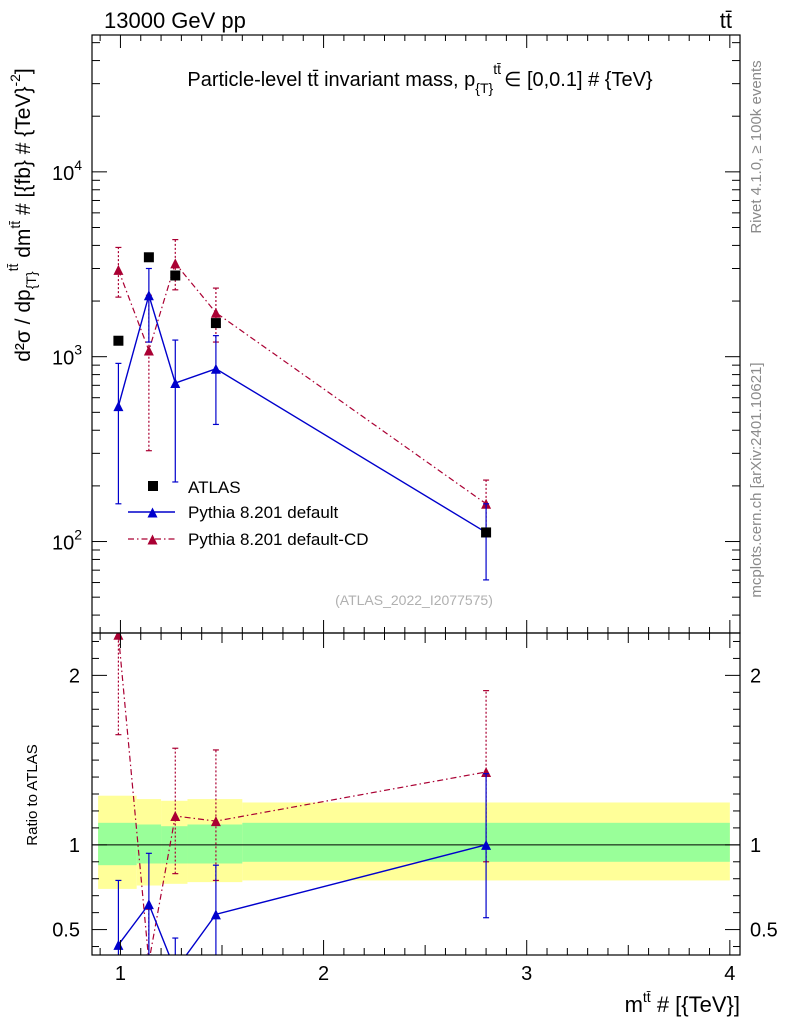 The image size is (786, 1024). What do you see at coordinates (175, 20) in the screenshot?
I see `energy-label: 13000 GeV pp` at bounding box center [175, 20].